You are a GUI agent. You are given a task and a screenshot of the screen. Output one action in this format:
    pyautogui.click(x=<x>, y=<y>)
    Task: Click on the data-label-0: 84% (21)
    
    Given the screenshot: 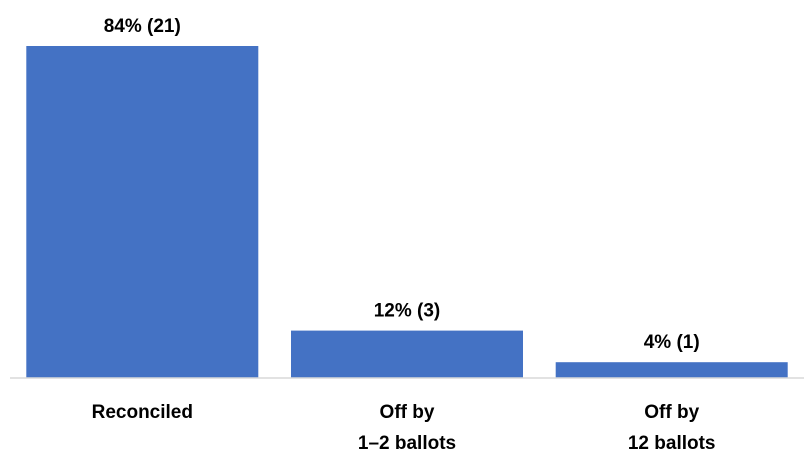 What is the action you would take?
    pyautogui.click(x=142, y=26)
    